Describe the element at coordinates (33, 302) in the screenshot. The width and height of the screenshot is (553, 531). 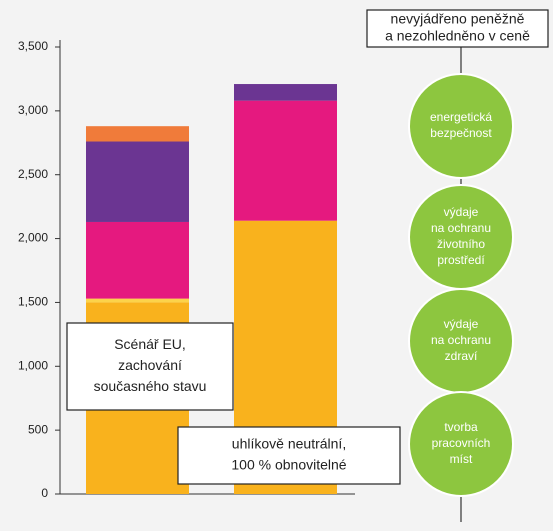
I see `y-tick-label: 1,500` at that location.